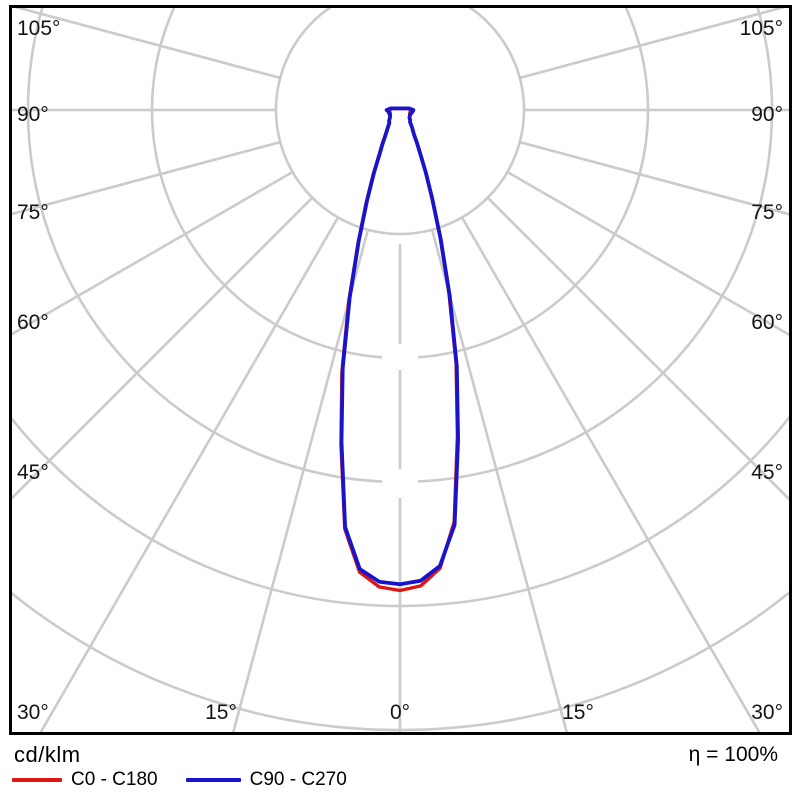 The height and width of the screenshot is (800, 800). What do you see at coordinates (179, 780) in the screenshot?
I see `legend: C0 - C180 C90 - C270` at bounding box center [179, 780].